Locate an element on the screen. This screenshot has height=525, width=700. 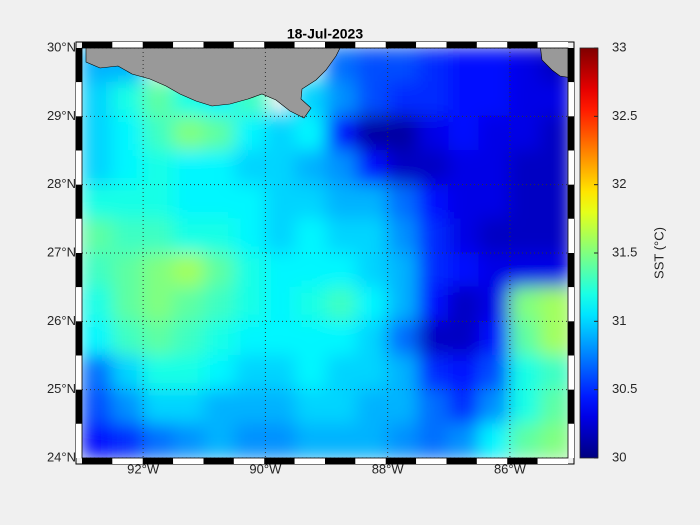
land-mass is located at coordinates (213, 83).